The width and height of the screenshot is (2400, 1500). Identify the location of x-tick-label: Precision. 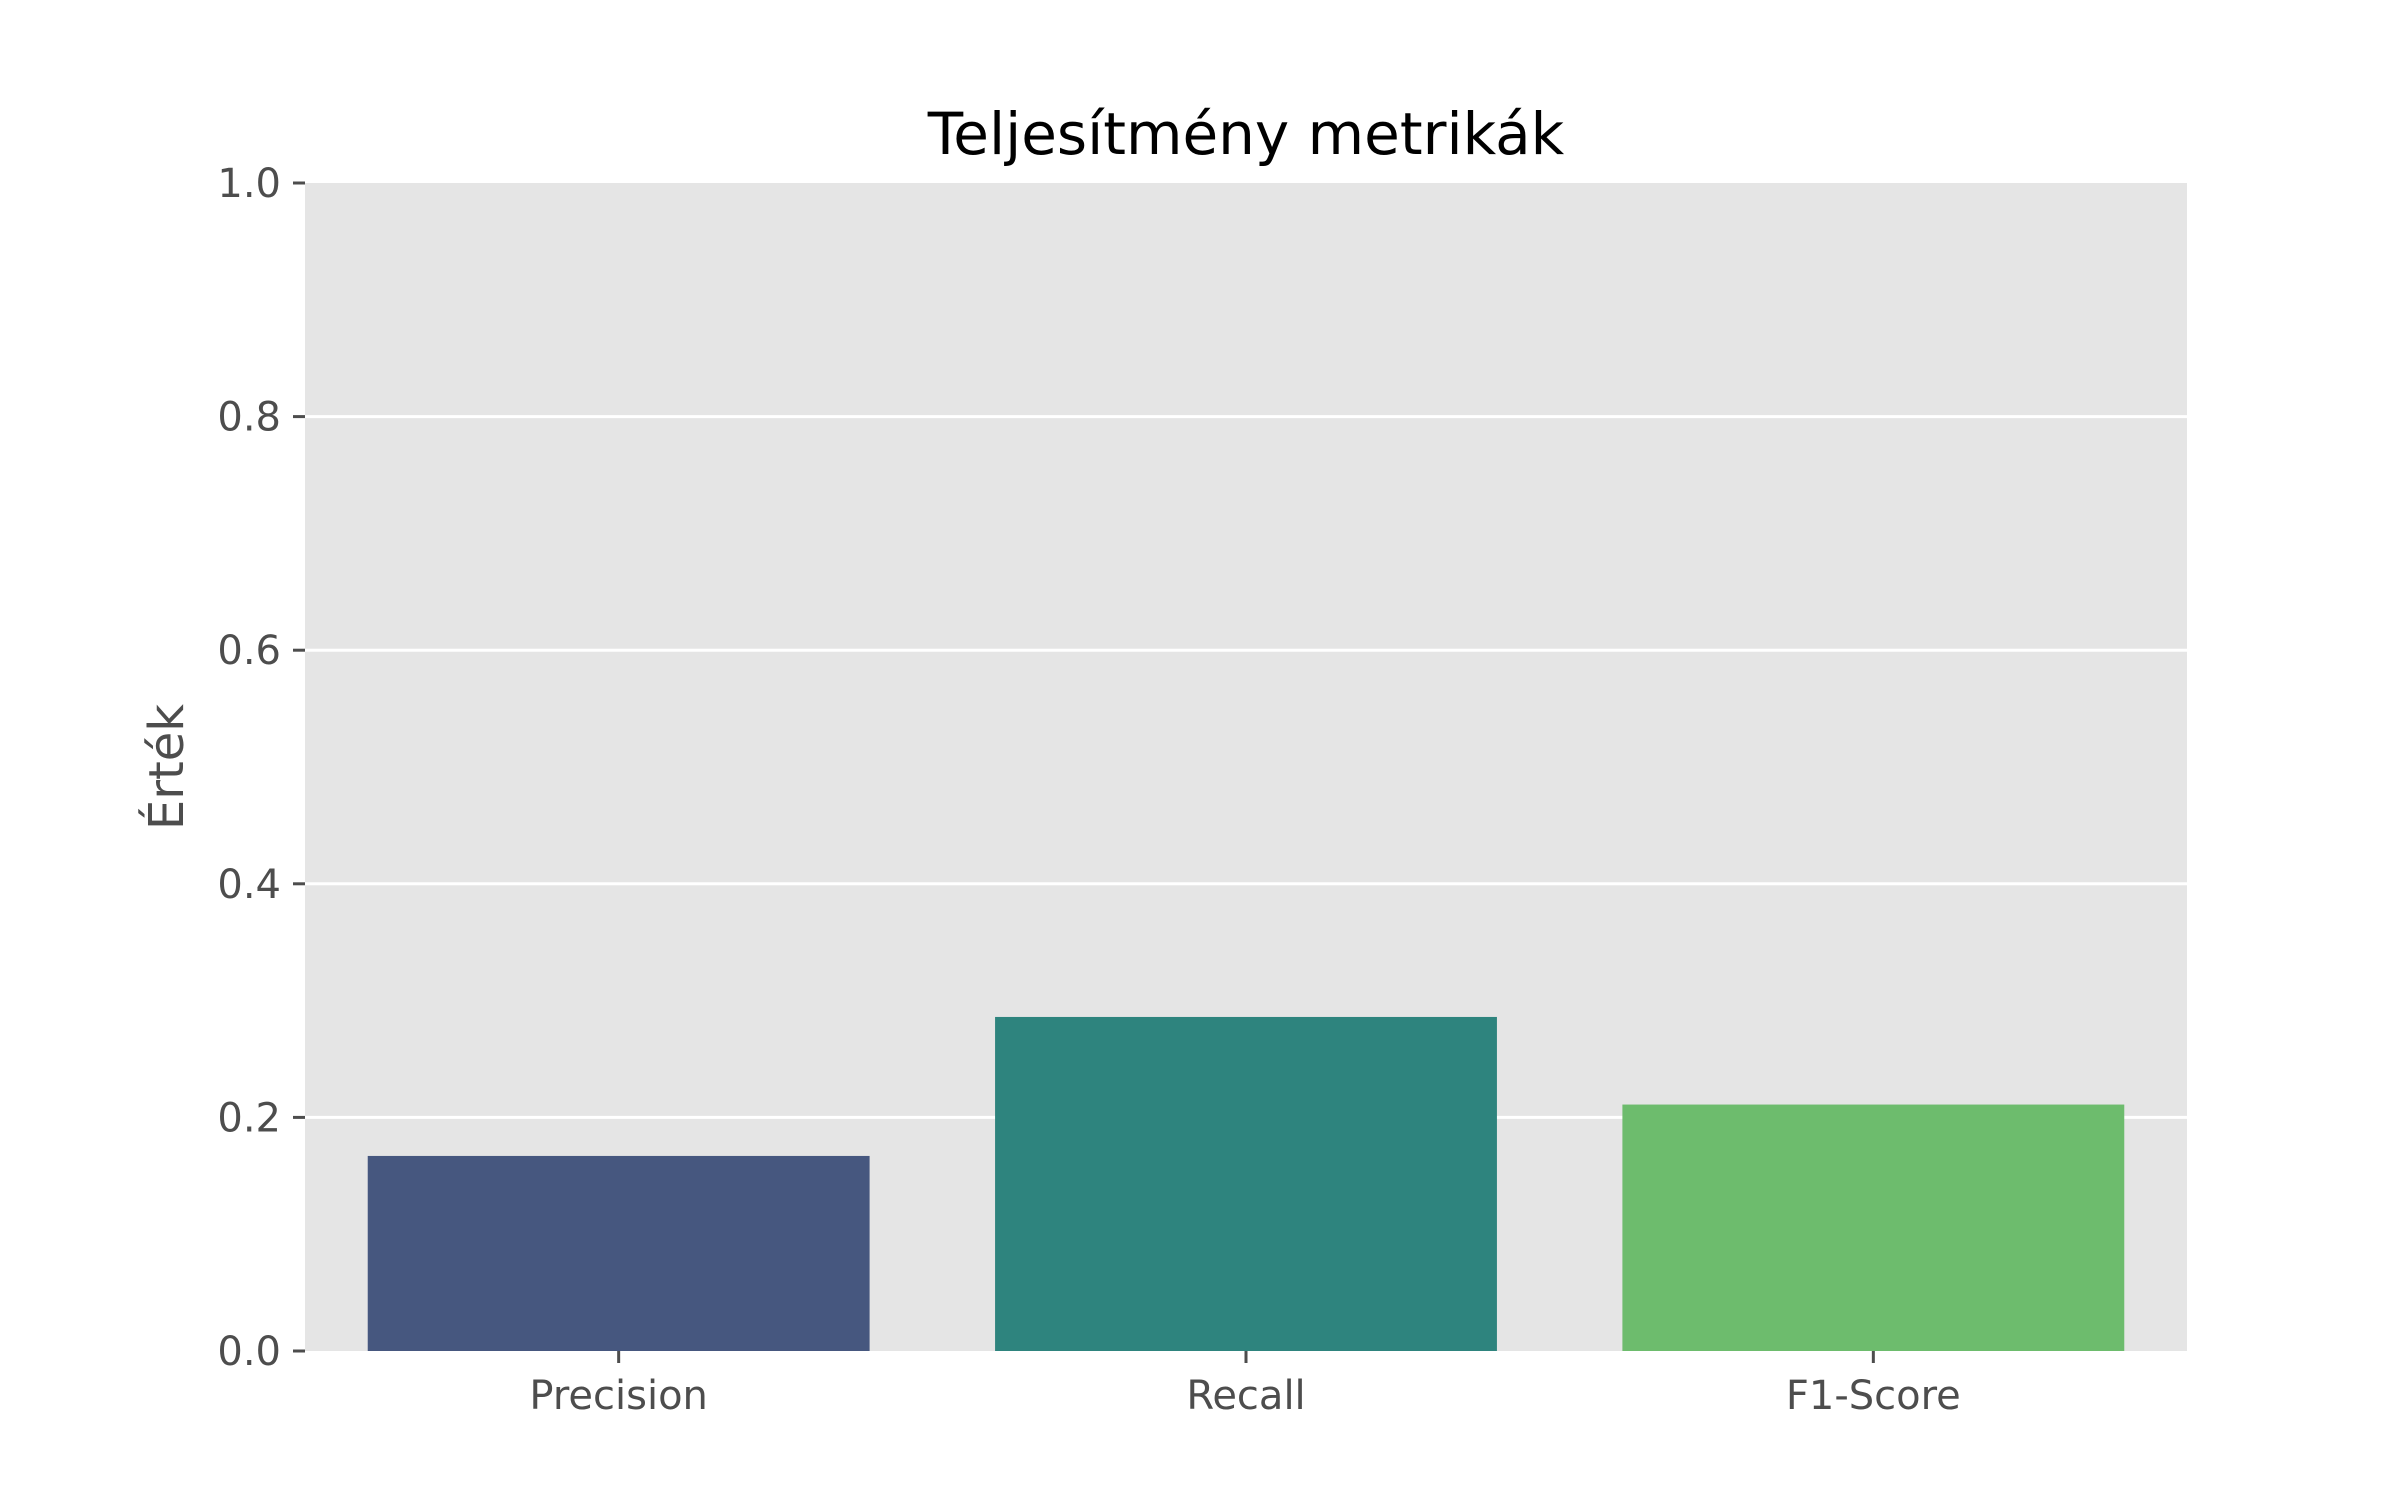
(618, 1396).